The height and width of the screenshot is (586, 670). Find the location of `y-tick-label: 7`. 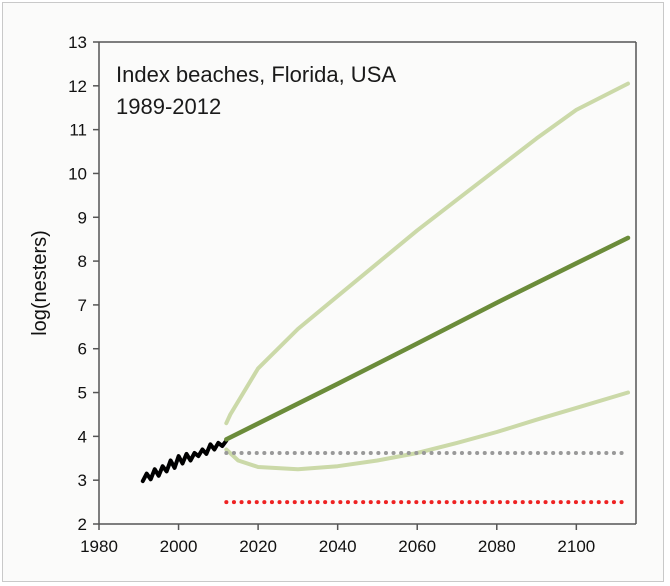

y-tick-label: 7 is located at coordinates (82, 305).